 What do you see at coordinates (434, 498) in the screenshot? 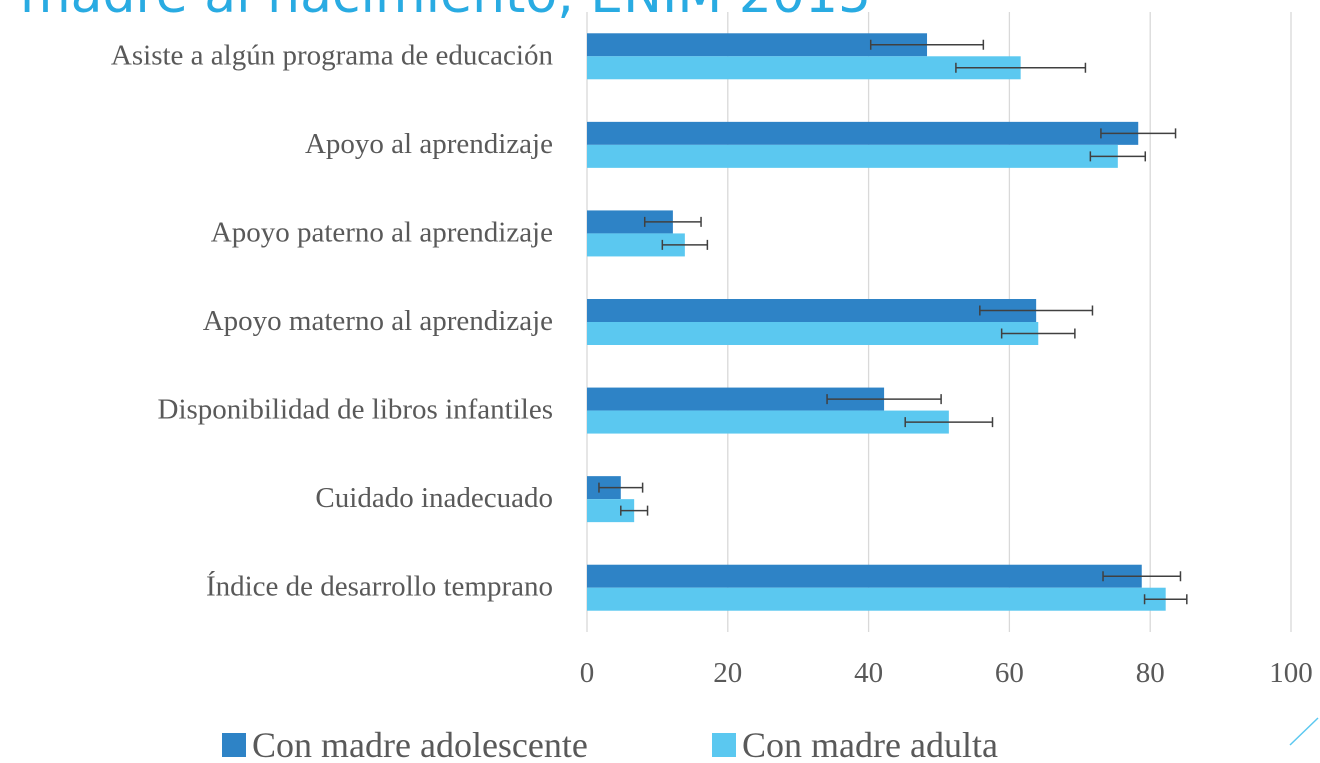
I see `y-tick-label: Cuidado inadecuado` at bounding box center [434, 498].